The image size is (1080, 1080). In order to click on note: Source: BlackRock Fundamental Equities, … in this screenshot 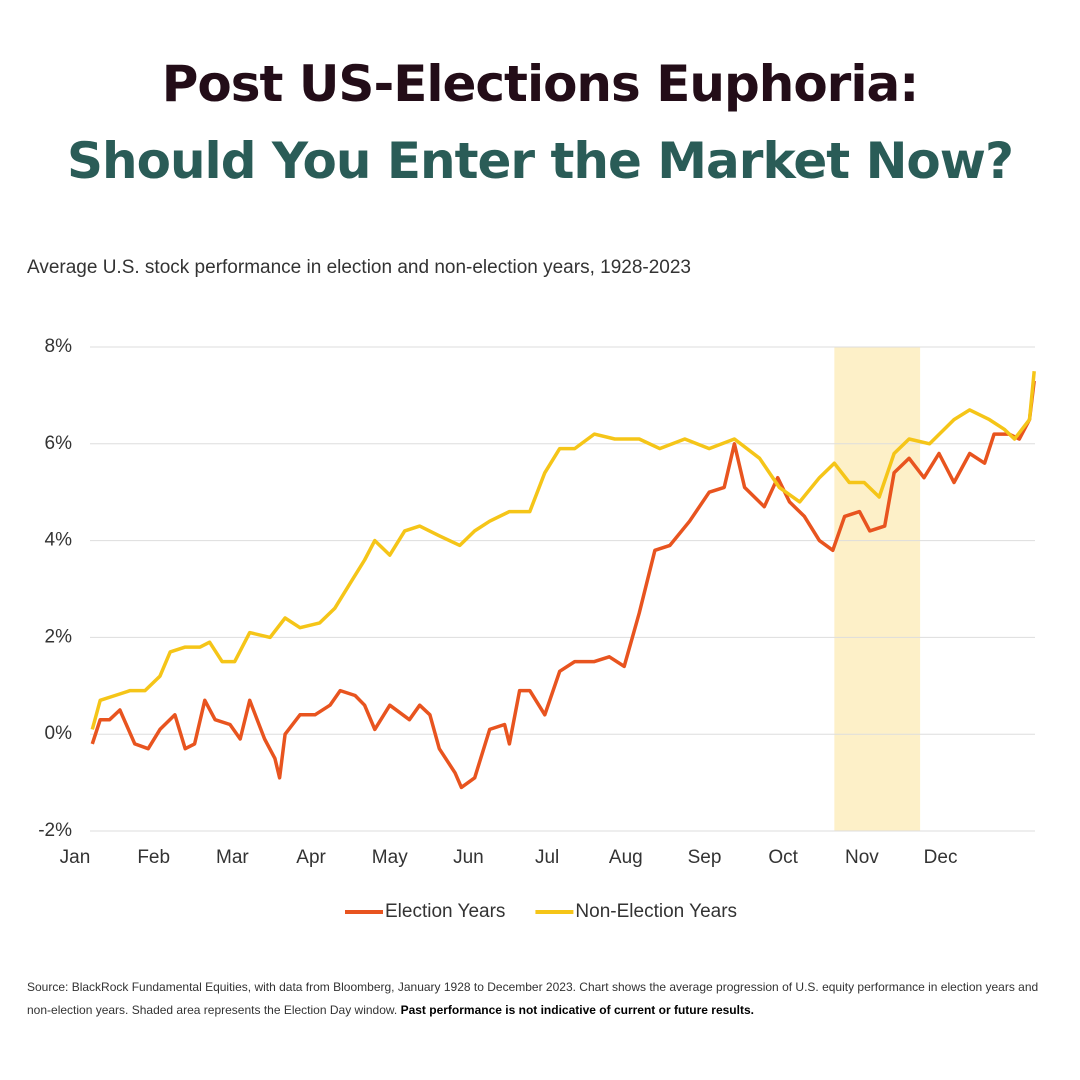, I will do `click(533, 998)`.